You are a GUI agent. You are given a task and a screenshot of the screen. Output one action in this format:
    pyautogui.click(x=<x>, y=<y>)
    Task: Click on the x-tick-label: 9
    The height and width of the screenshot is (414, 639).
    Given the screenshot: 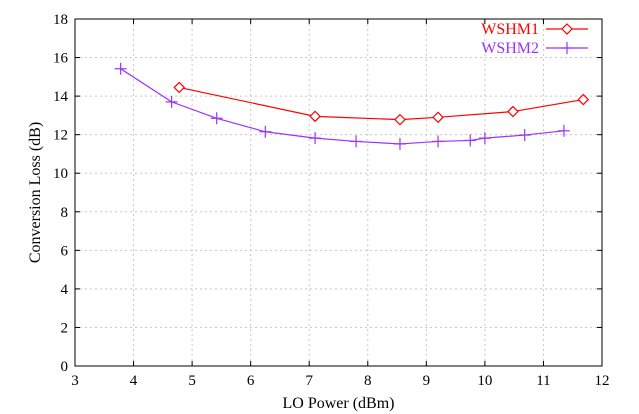 What is the action you would take?
    pyautogui.click(x=427, y=381)
    